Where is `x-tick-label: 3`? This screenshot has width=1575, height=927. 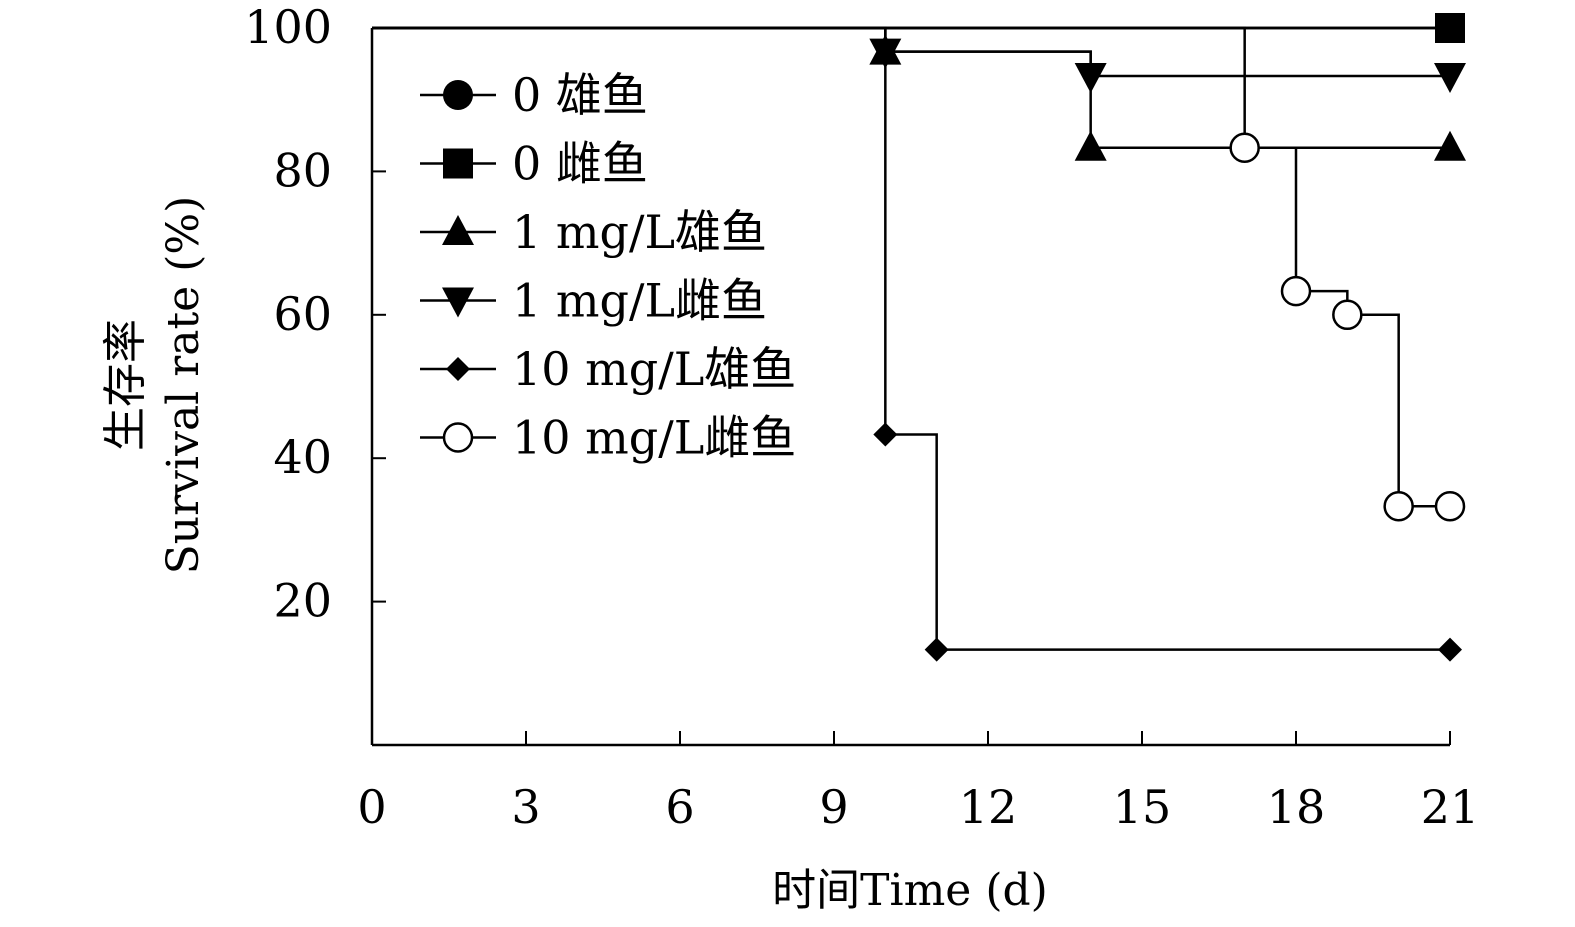 x-tick-label: 3 is located at coordinates (525, 807).